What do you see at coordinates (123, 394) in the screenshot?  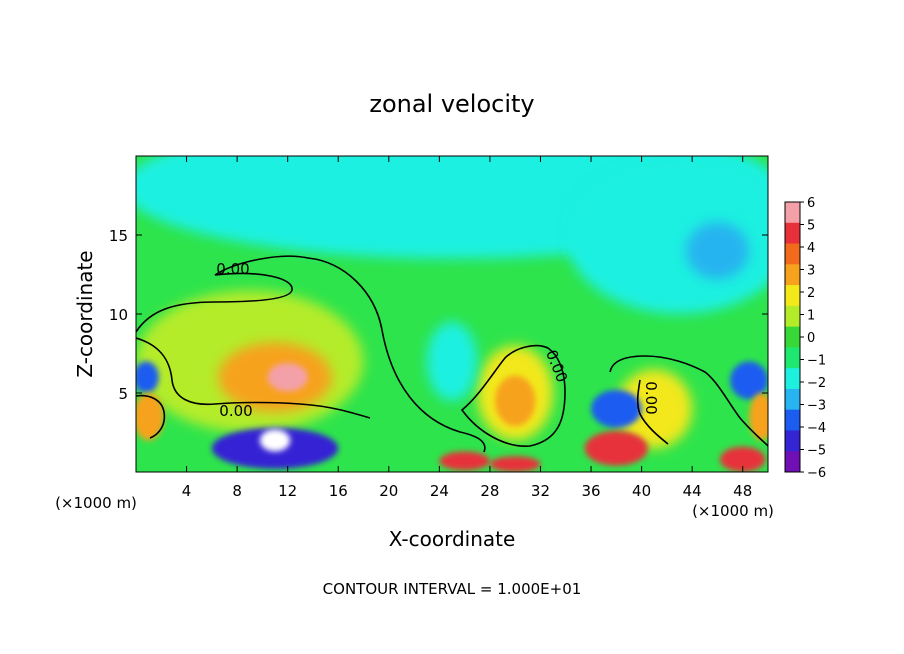 I see `y-tick-label: 5` at bounding box center [123, 394].